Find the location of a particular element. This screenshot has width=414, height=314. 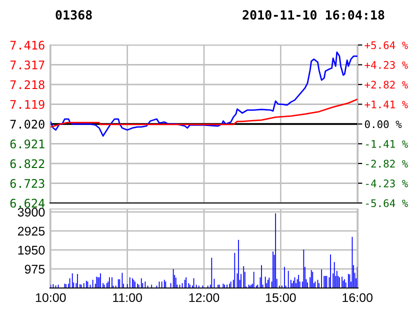

y-tick-label: 7.119 is located at coordinates (27, 104).